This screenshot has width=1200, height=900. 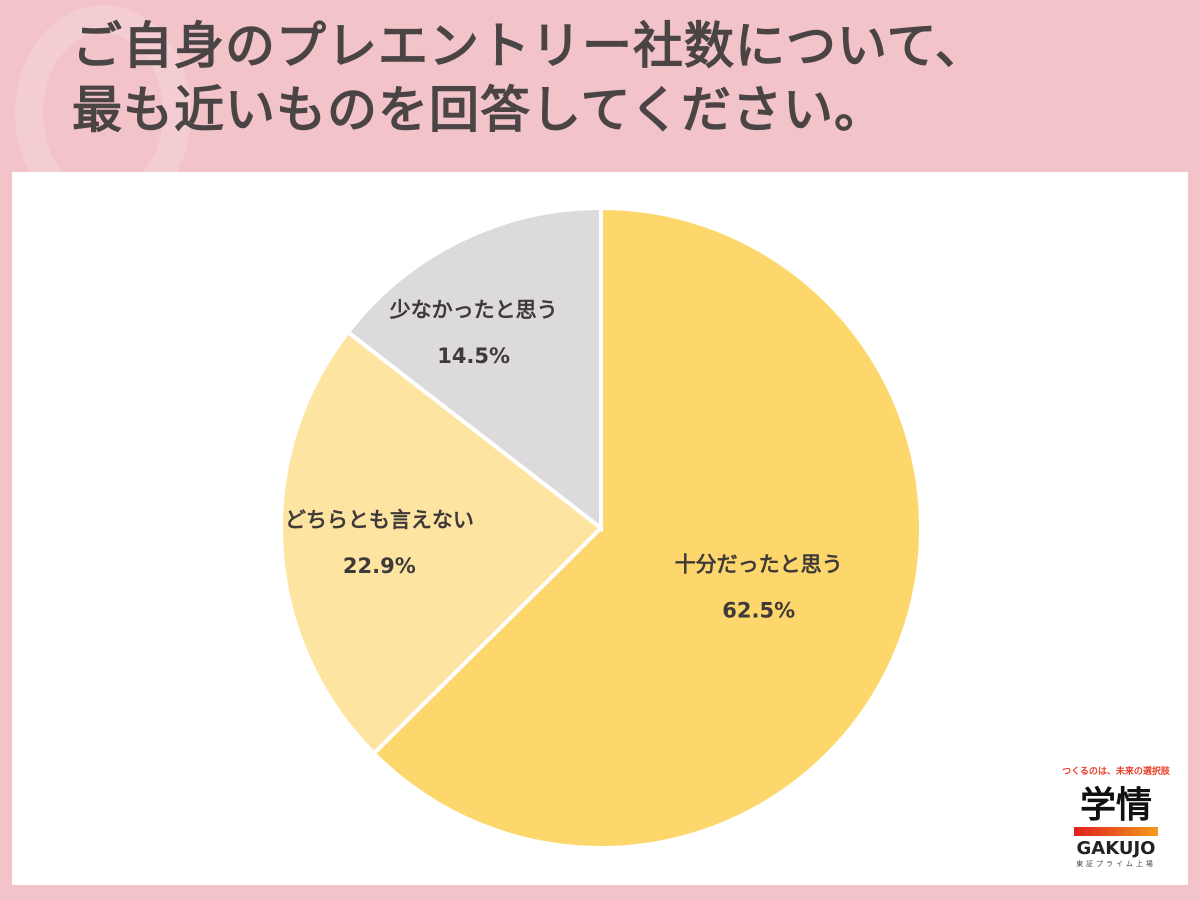 I want to click on gakujo-logo: つくるのは、未来の選択肢 学情 GAKUJO 東証プライム上場, so click(x=1116, y=816).